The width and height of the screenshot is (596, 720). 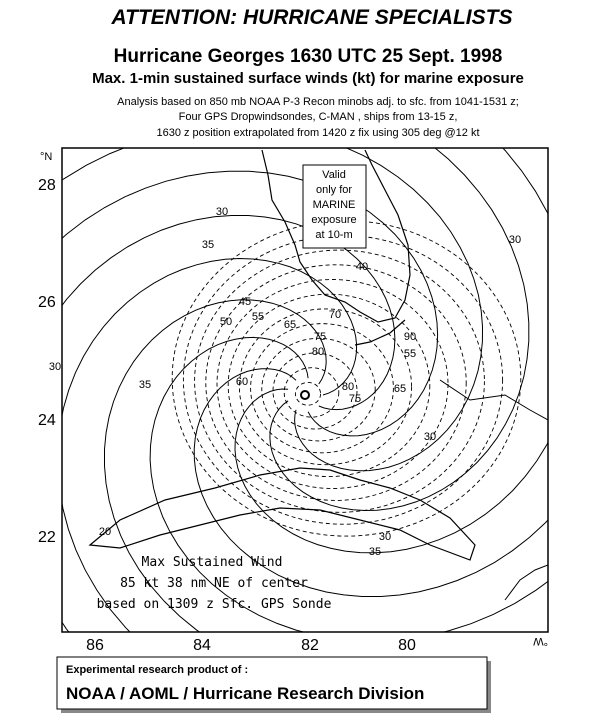 What do you see at coordinates (157, 670) in the screenshot?
I see `footer-line: Experimental research product of :` at bounding box center [157, 670].